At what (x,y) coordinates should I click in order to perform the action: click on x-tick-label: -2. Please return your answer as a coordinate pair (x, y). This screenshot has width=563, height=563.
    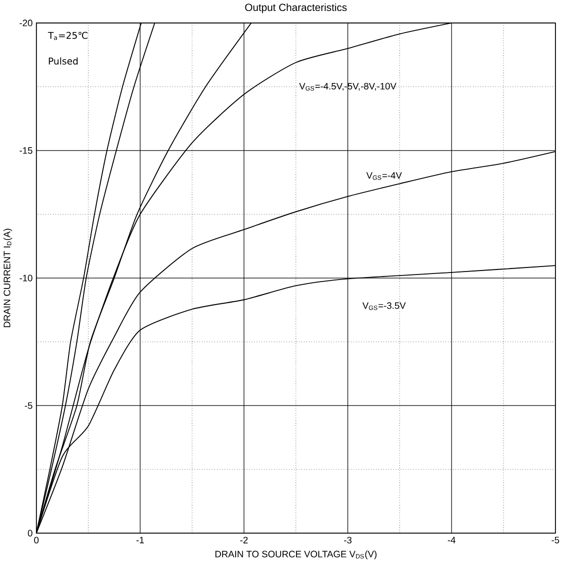
    Looking at the image, I should click on (244, 540).